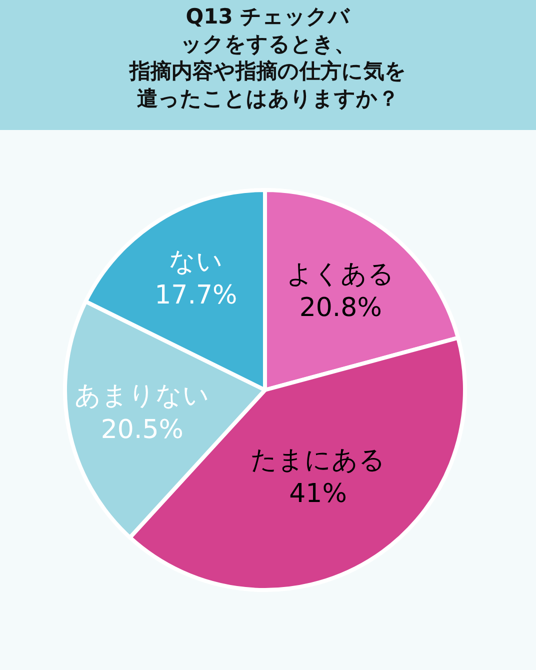 The height and width of the screenshot is (670, 536). Describe the element at coordinates (340, 274) in the screenshot. I see `slice-label: よくある` at that location.